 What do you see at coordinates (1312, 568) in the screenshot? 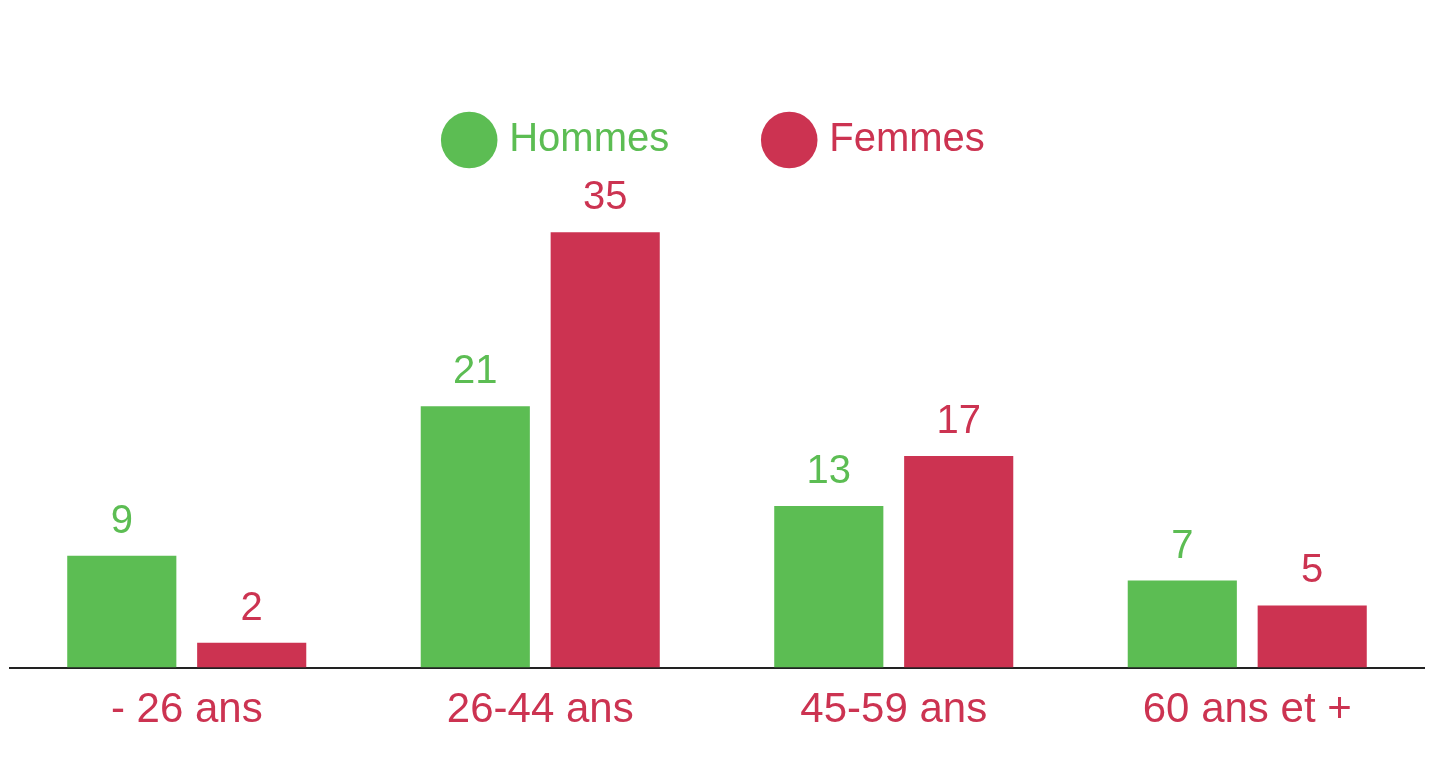
I see `data-label: 5` at bounding box center [1312, 568].